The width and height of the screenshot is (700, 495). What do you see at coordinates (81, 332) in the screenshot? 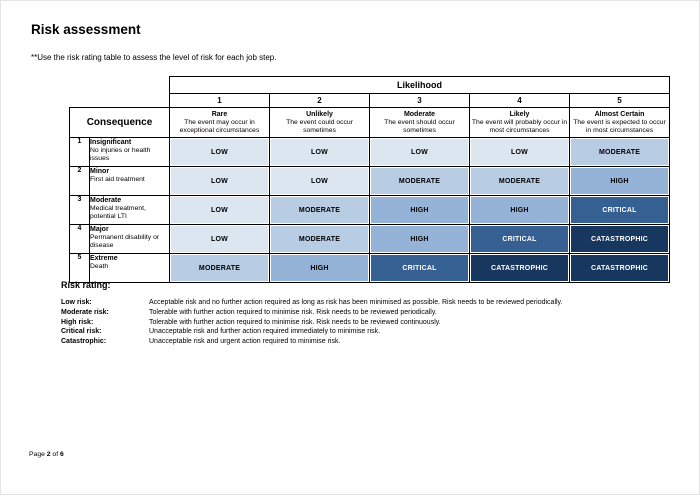
I see `risk-rating-label: Critical risk:` at bounding box center [81, 332].